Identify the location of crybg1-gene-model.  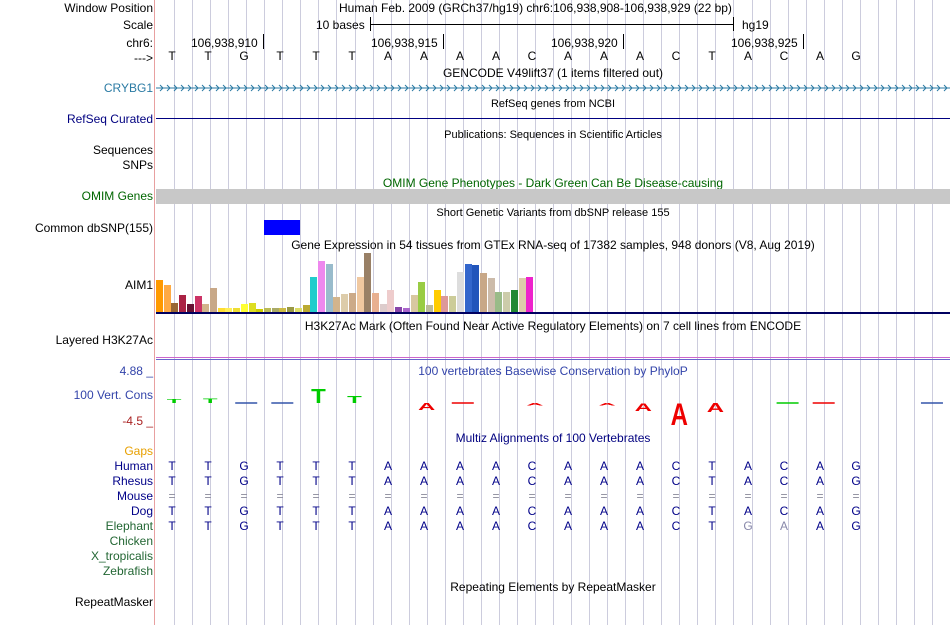
(553, 88).